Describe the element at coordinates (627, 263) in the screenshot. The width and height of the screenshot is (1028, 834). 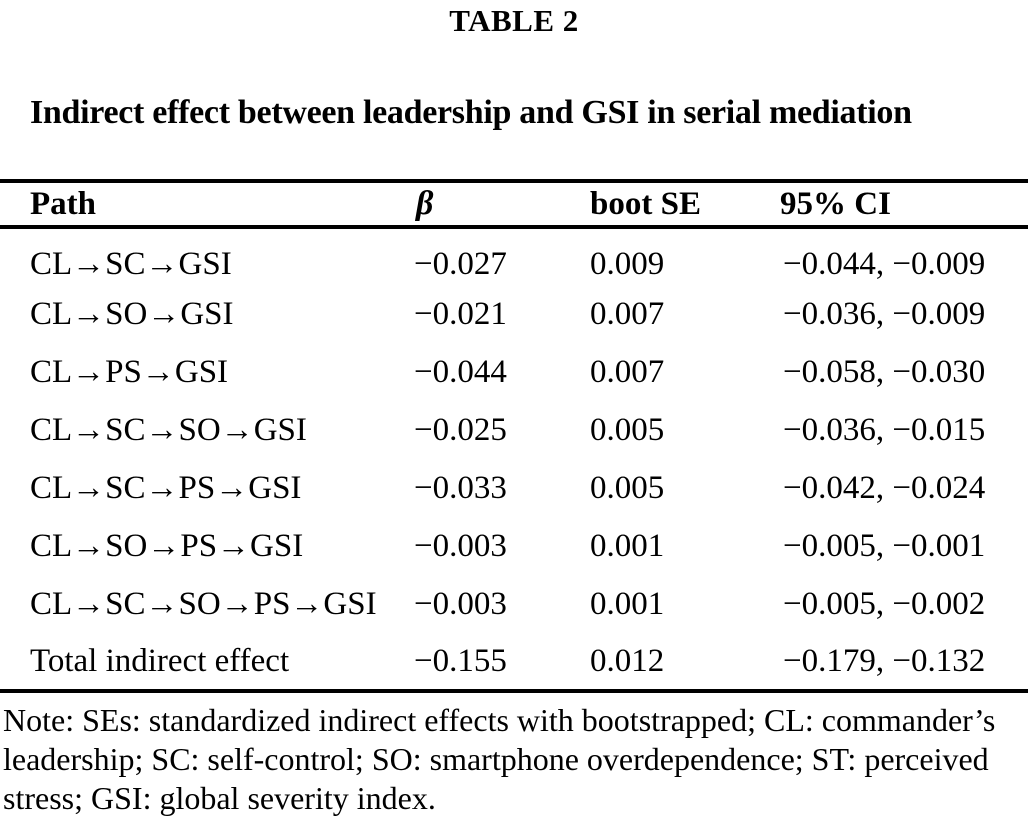
I see `boot-se-cell: 0.009` at that location.